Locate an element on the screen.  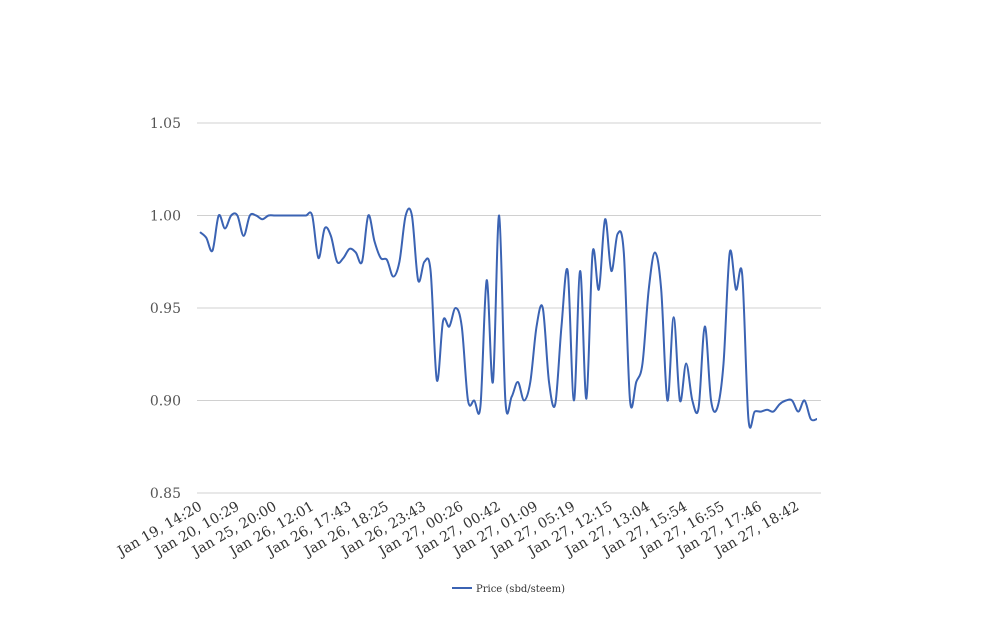
y-tick-label: 0.95 is located at coordinates (165, 309).